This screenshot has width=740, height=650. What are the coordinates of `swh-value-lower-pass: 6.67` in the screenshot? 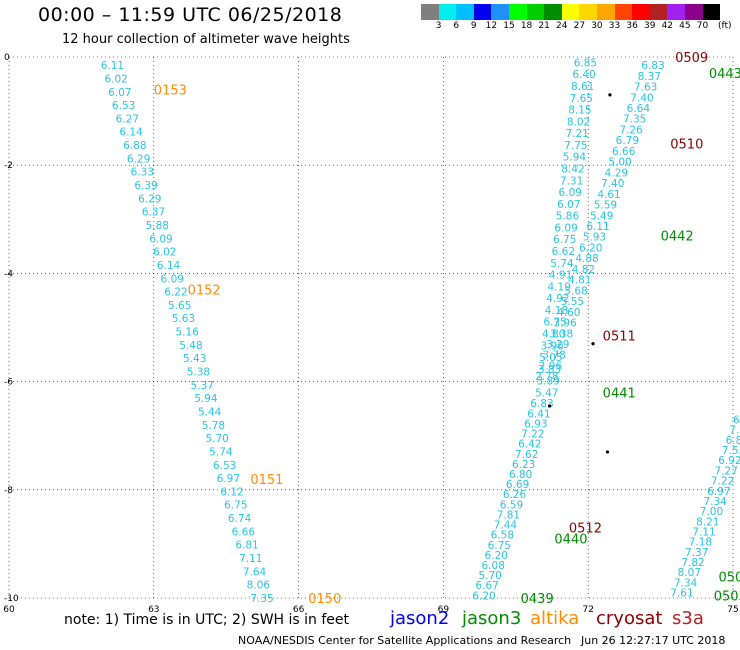 It's located at (486, 586).